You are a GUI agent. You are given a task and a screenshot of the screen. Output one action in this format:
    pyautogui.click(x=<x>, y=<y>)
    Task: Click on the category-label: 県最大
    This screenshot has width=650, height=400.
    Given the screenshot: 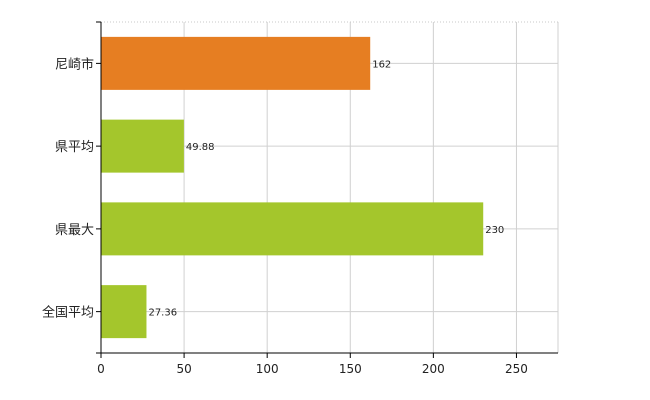 What is the action you would take?
    pyautogui.click(x=74, y=230)
    